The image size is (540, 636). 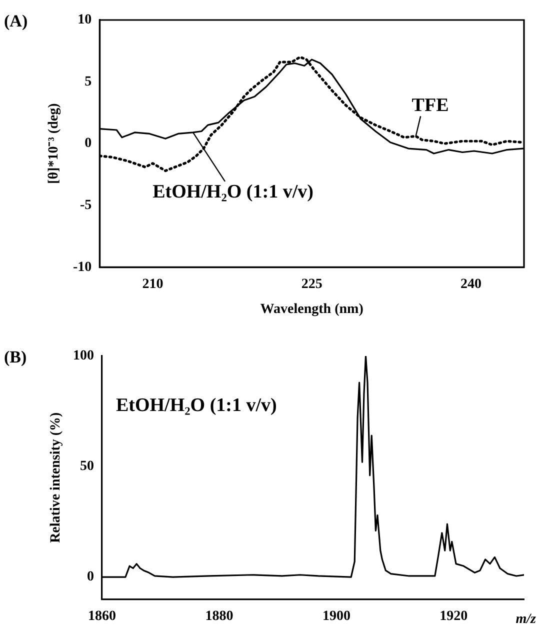 I want to click on text: EtOH/H₂O (1:1 v/v), so click(x=233, y=191).